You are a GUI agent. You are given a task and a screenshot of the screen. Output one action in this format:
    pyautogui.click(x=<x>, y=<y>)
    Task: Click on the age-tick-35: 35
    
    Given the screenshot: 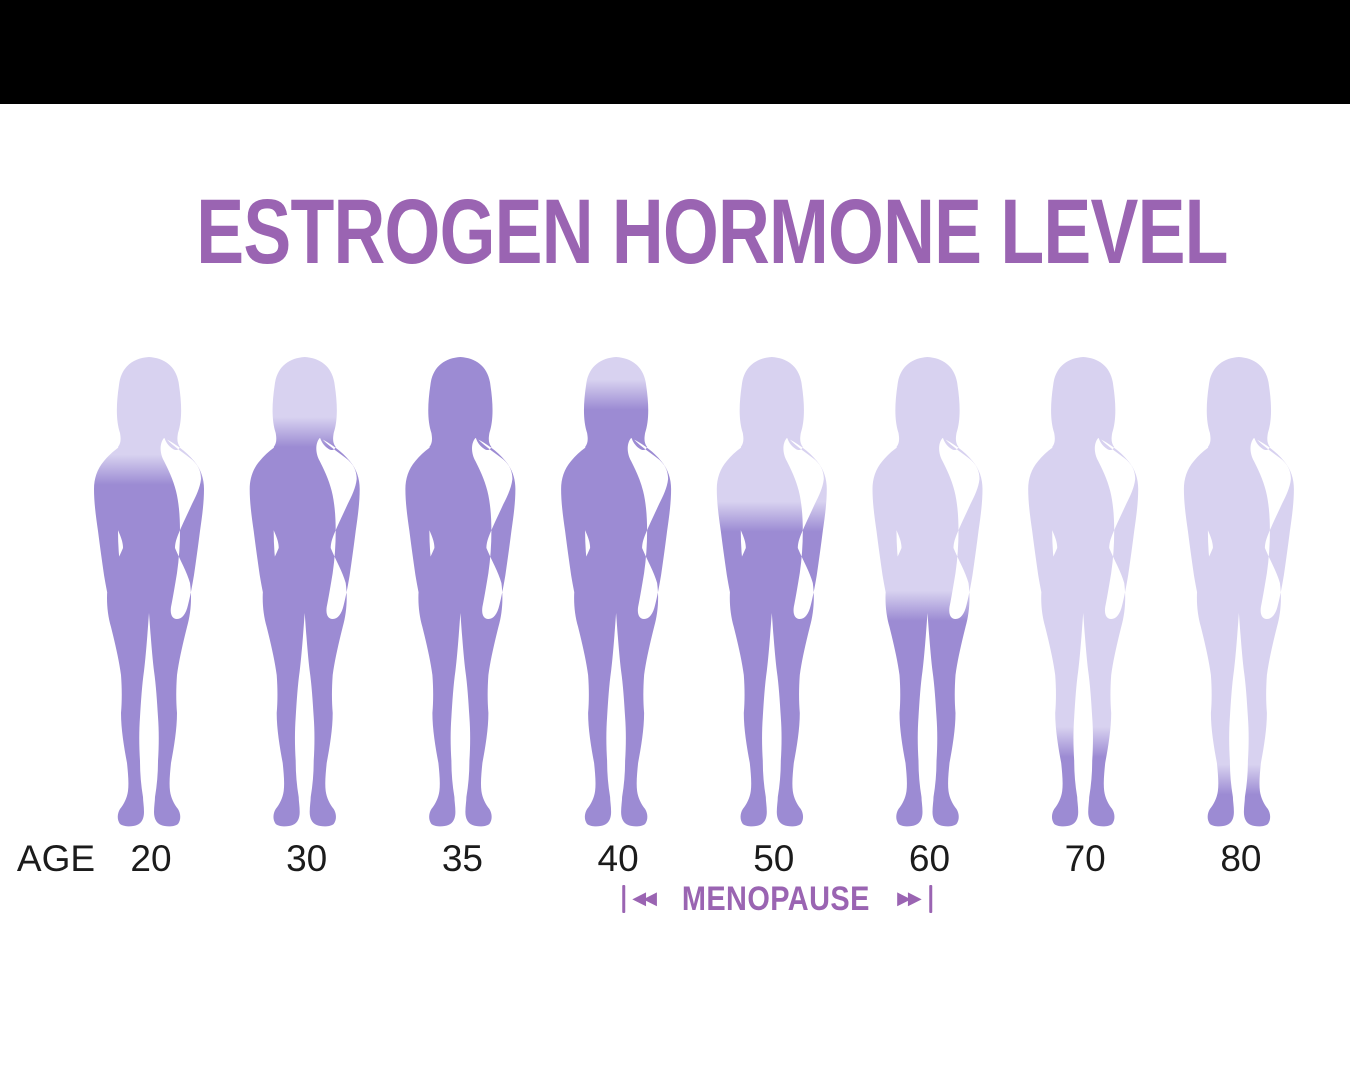 What is the action you would take?
    pyautogui.click(x=462, y=858)
    